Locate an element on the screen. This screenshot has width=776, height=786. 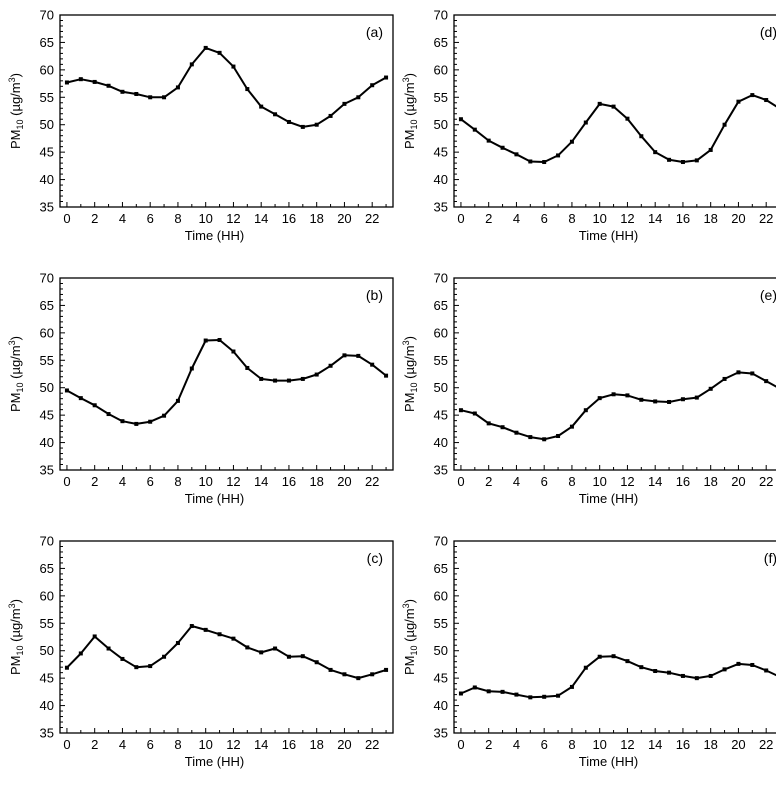
y-tick-label: 70 is located at coordinates (441, 15).